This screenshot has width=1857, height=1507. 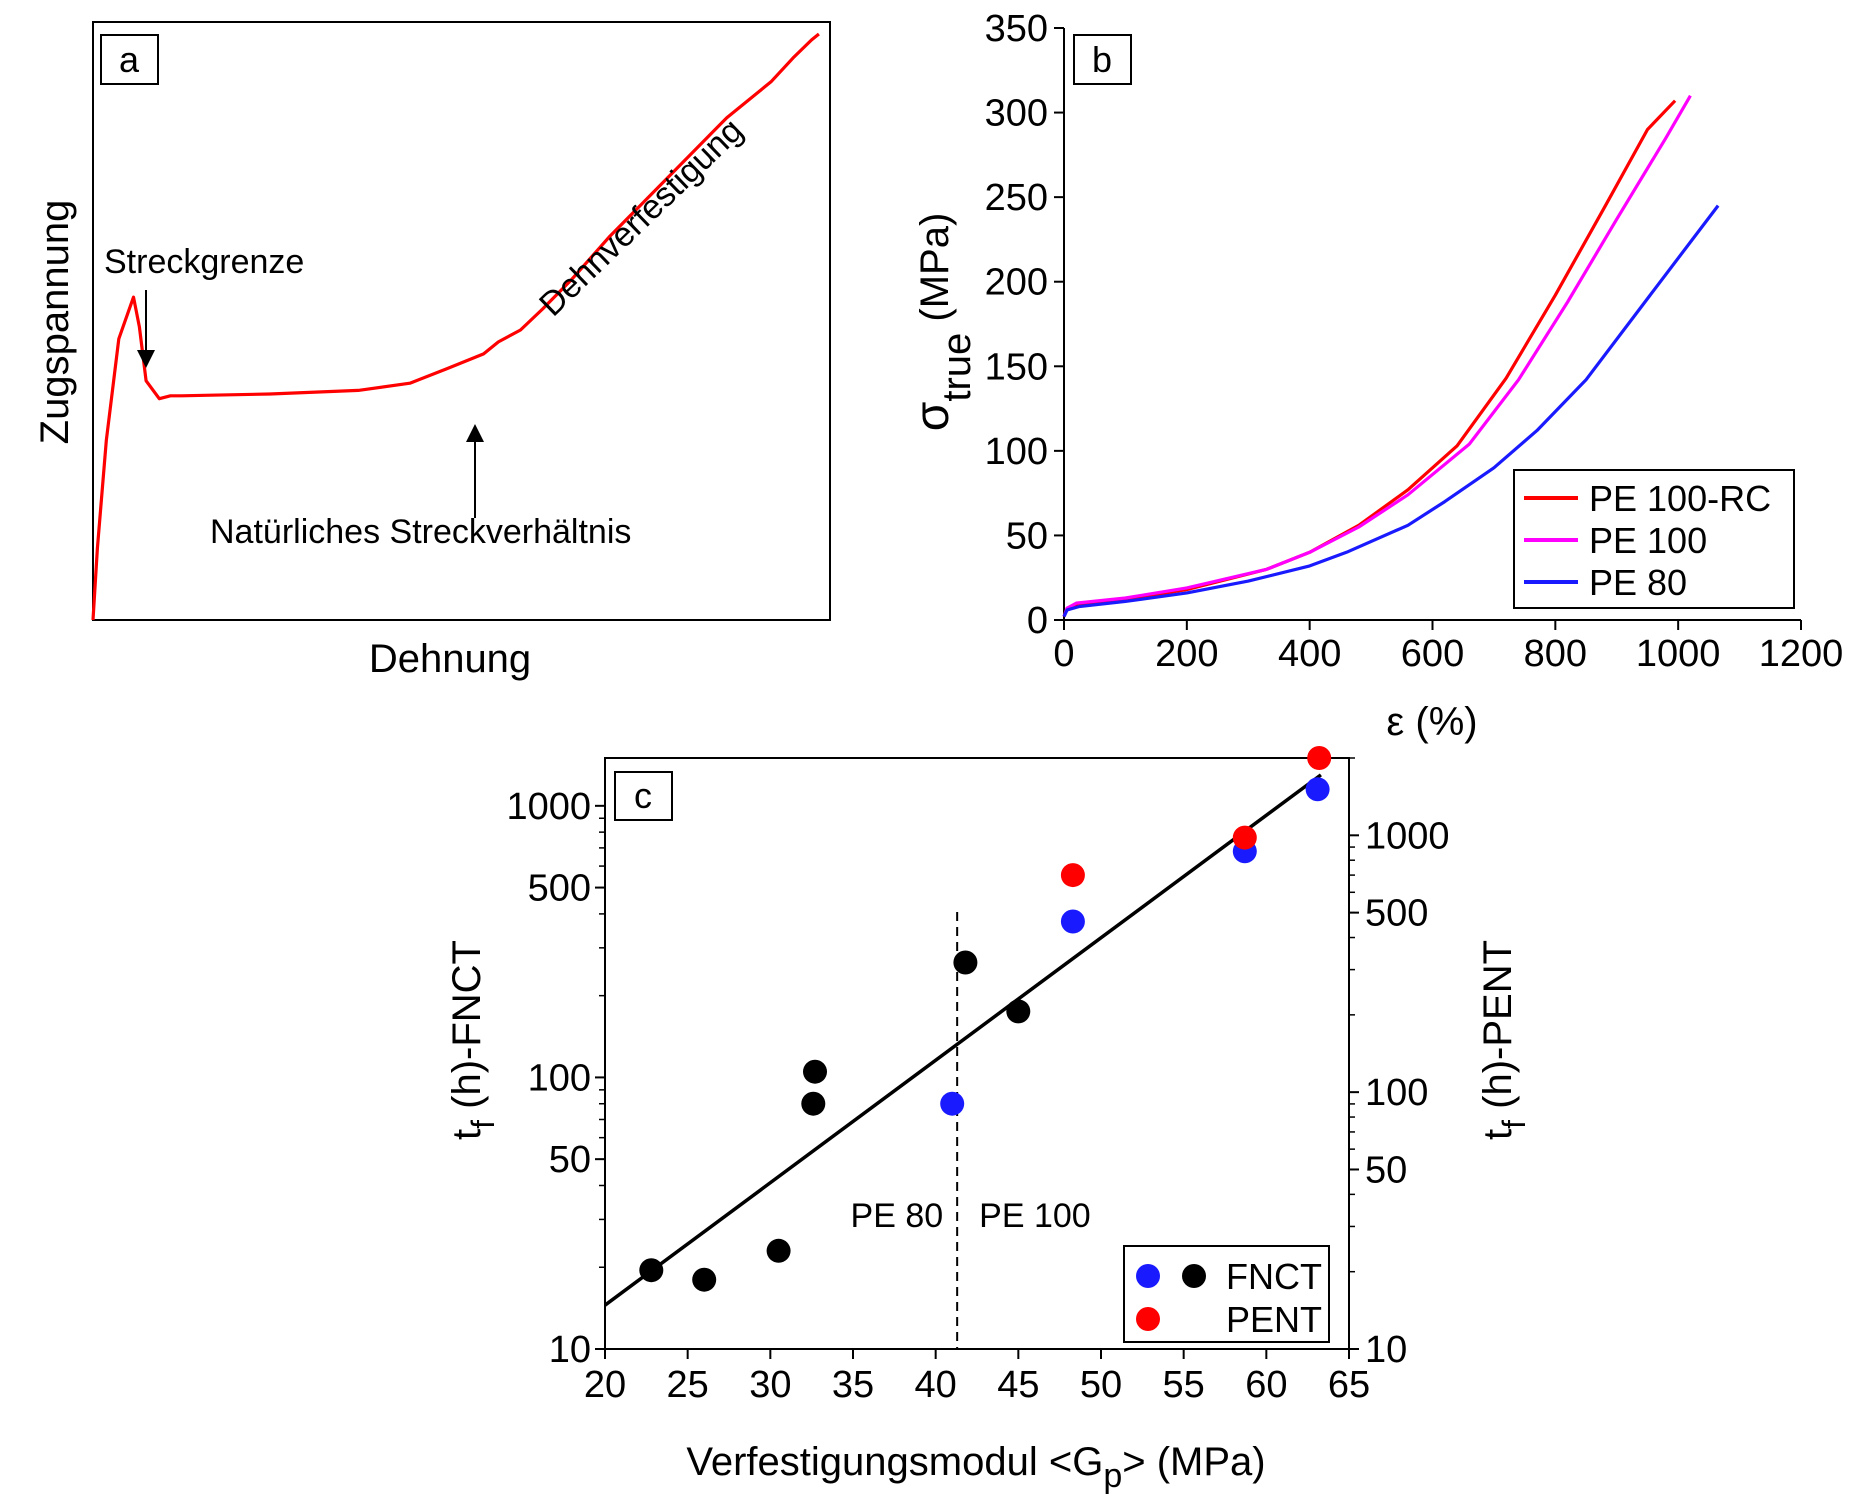 I want to click on x-tick-label: 400, so click(x=1309, y=654).